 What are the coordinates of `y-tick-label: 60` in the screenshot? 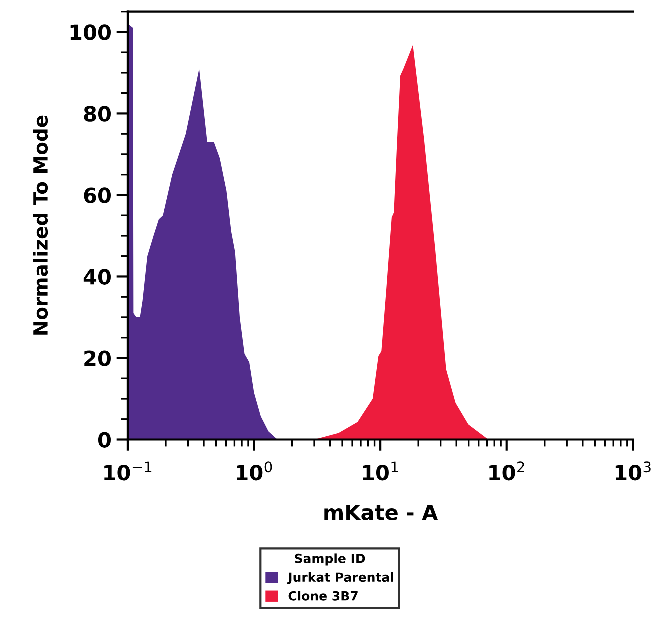 It's located at (97, 196).